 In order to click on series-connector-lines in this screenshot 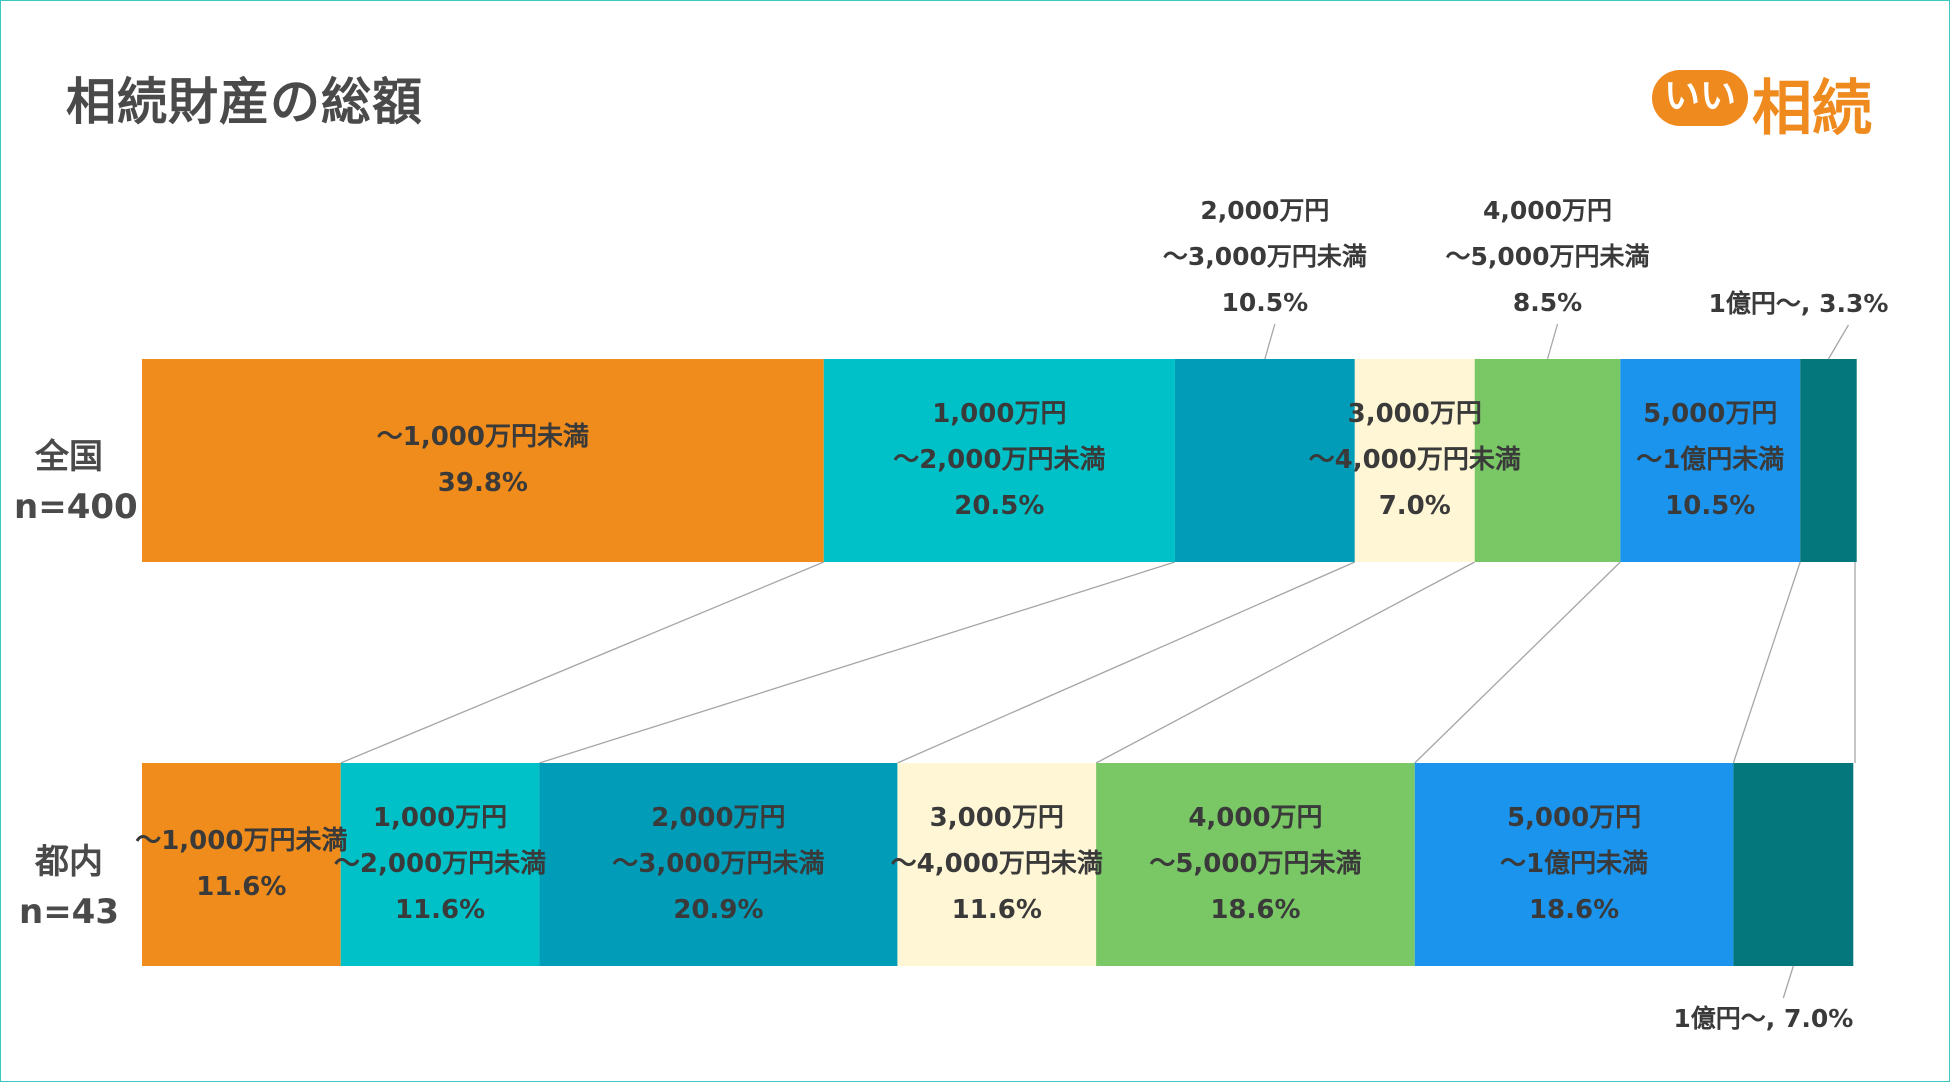, I will do `click(1098, 662)`.